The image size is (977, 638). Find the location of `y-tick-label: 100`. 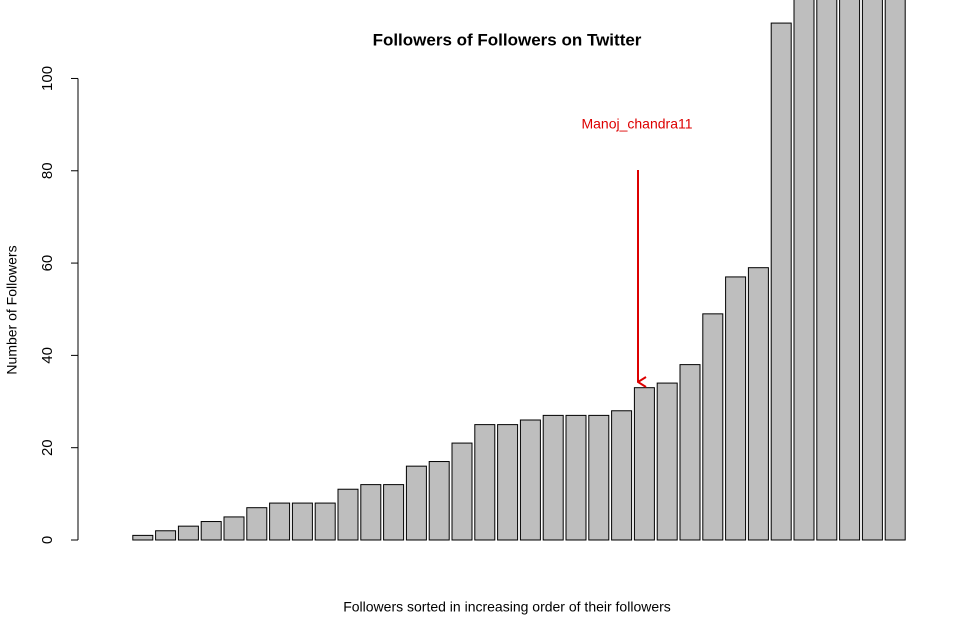

y-tick-label: 100 is located at coordinates (47, 78).